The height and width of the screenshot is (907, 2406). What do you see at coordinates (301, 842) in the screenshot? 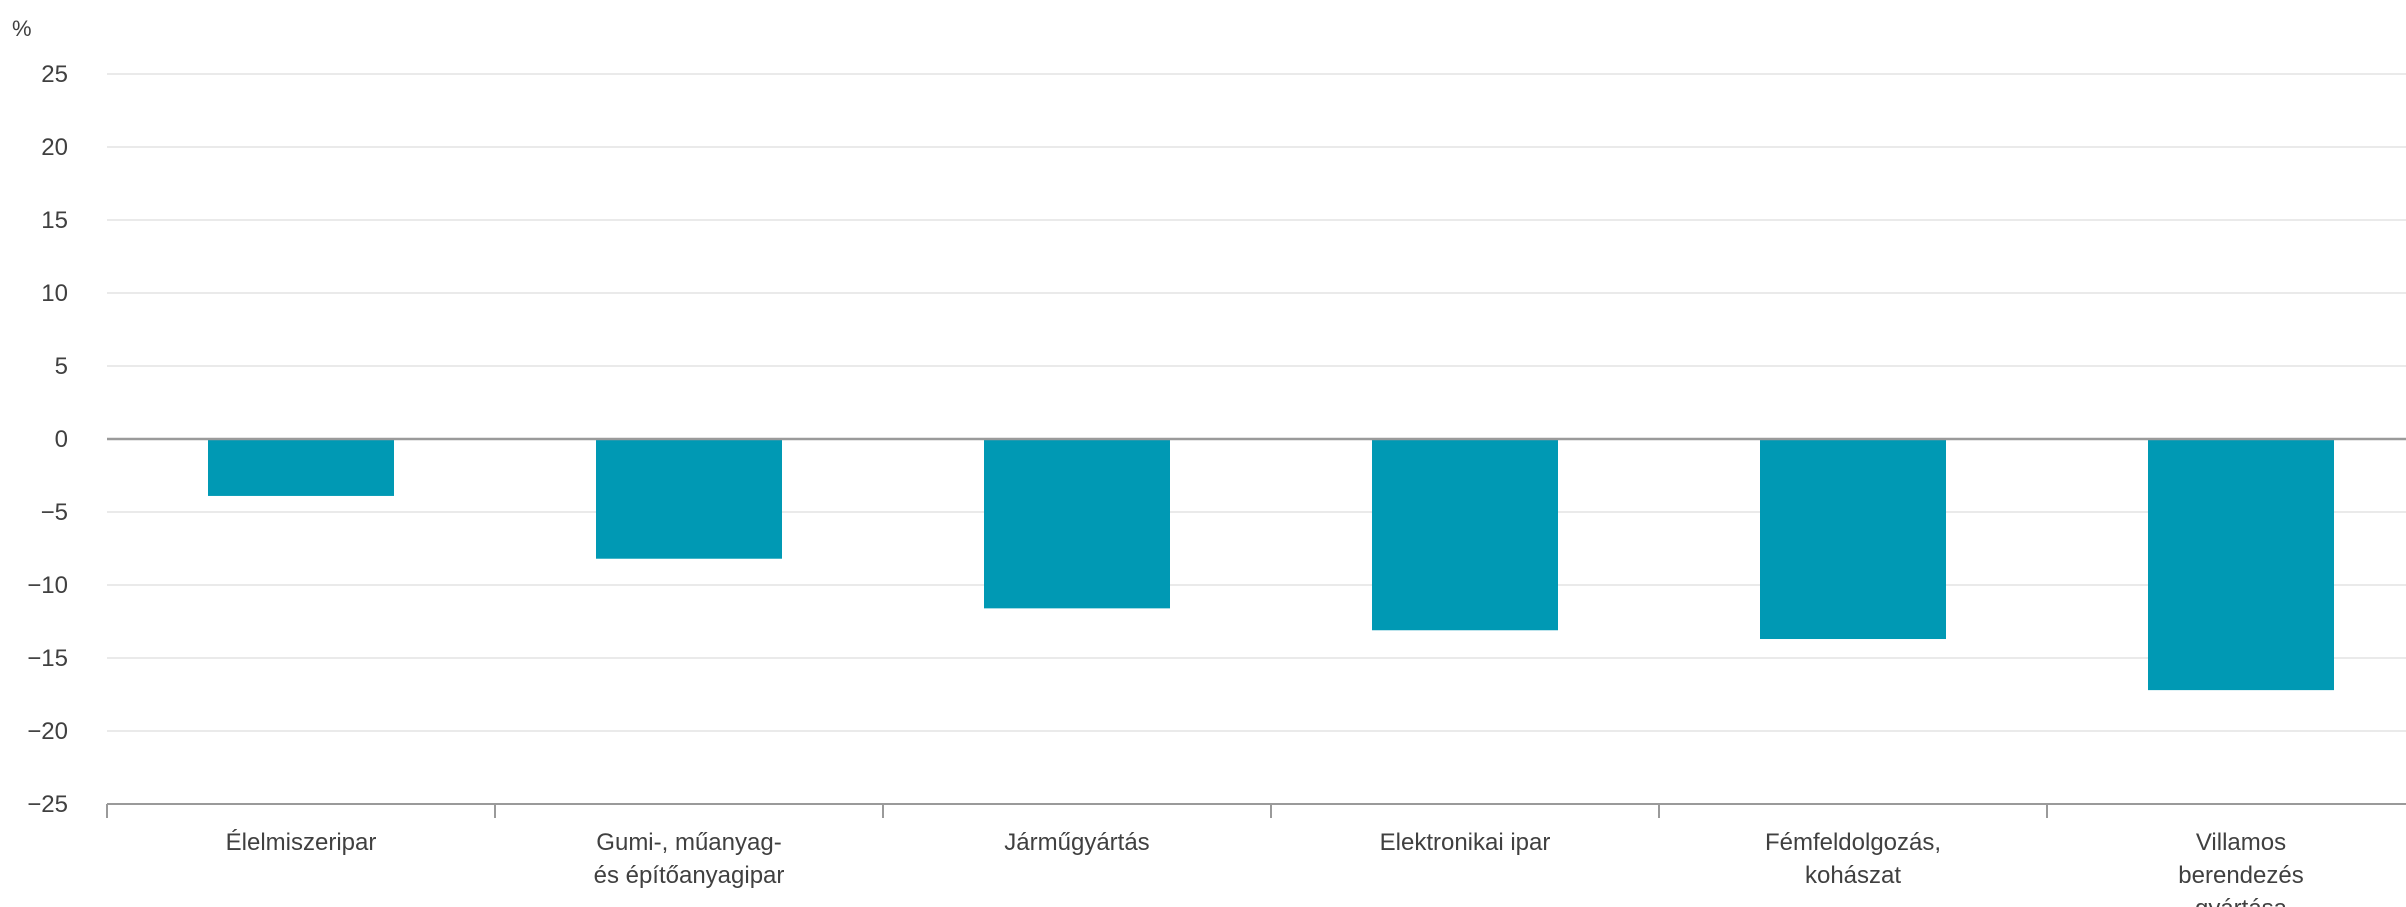
I see `x-category-label: Élelmiszeripar` at bounding box center [301, 842].